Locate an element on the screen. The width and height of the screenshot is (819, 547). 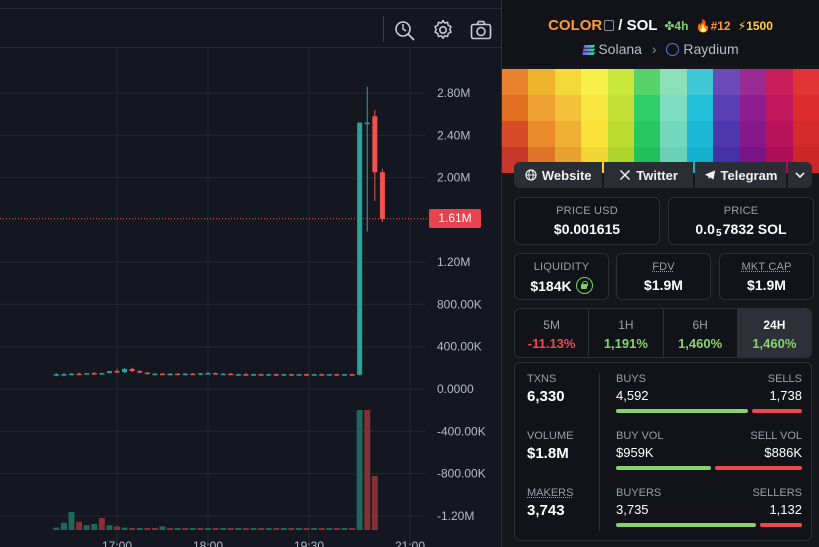
makers-label: MAKERS is located at coordinates (550, 493).